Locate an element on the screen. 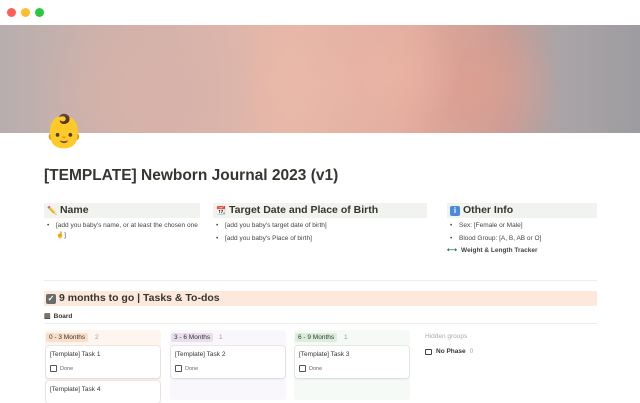 The height and width of the screenshot is (403, 640). group-label: 6 - 9 Months is located at coordinates (316, 337).